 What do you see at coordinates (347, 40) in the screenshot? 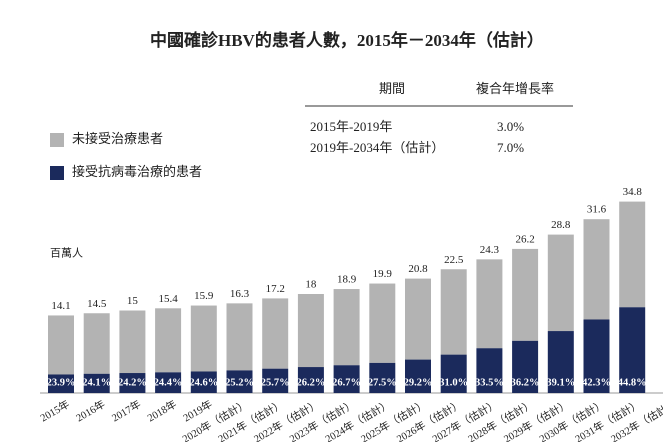
I see `chart-title: 中國確診HBV的患者人數，2015年－2034年（估計）` at bounding box center [347, 40].